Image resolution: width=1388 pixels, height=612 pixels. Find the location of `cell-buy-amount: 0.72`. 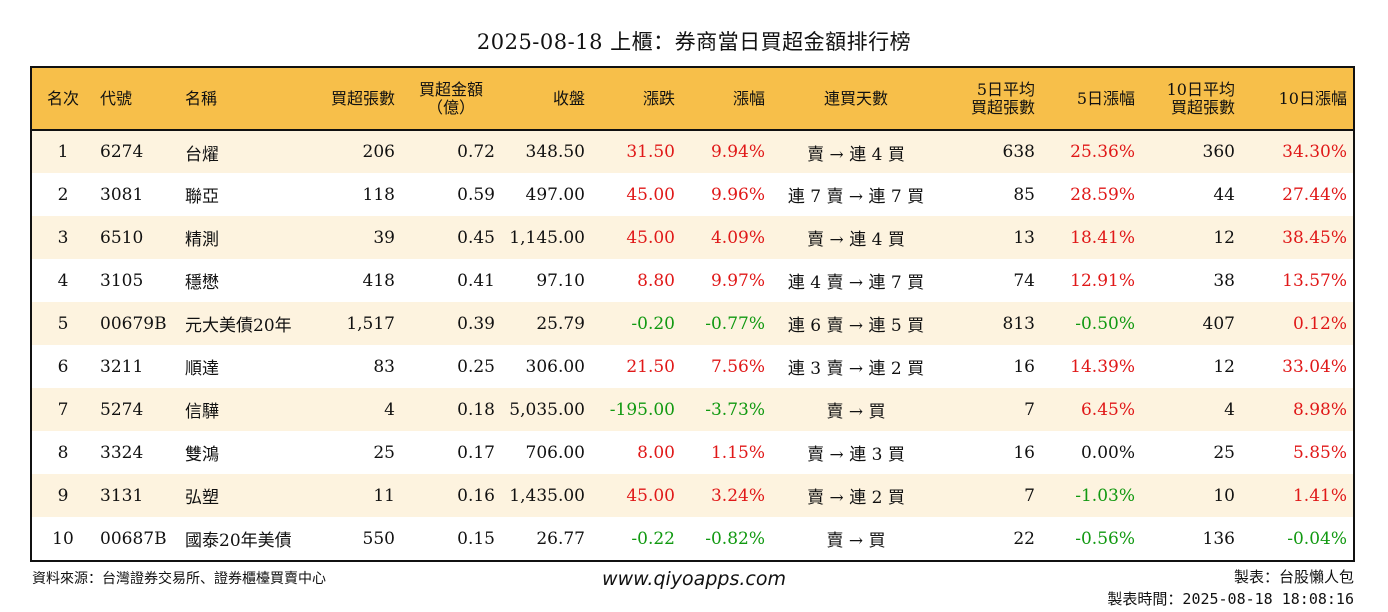

cell-buy-amount: 0.72 is located at coordinates (476, 152).